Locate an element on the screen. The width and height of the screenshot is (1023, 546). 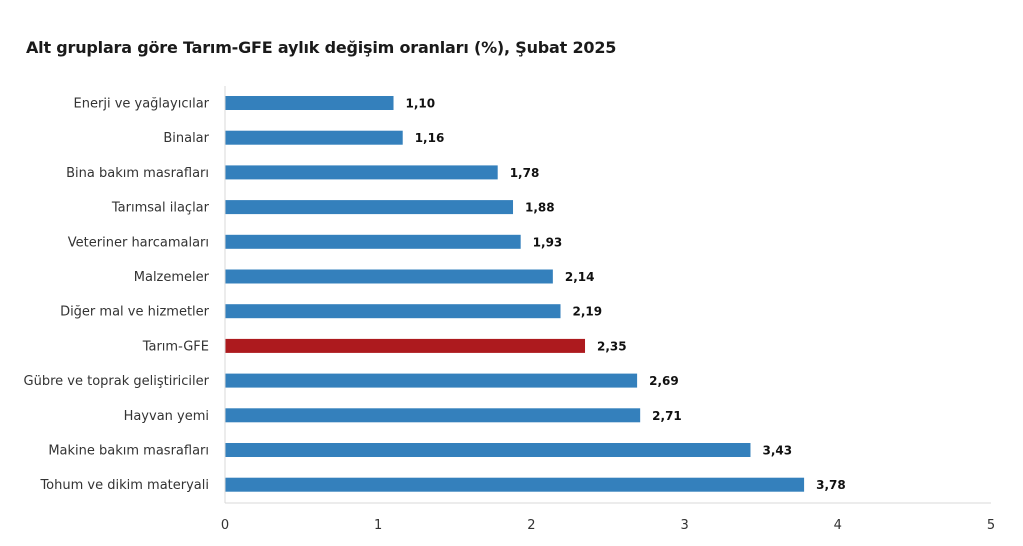
value-label: 1,93 is located at coordinates (548, 242).